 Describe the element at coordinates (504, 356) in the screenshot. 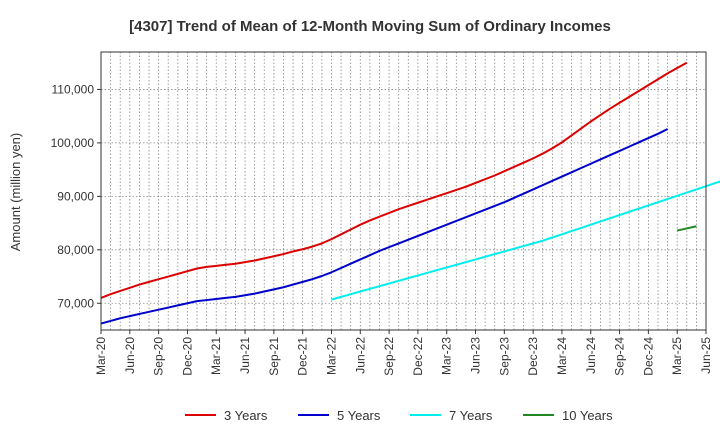

I see `x-tick-label: Sep-23` at that location.